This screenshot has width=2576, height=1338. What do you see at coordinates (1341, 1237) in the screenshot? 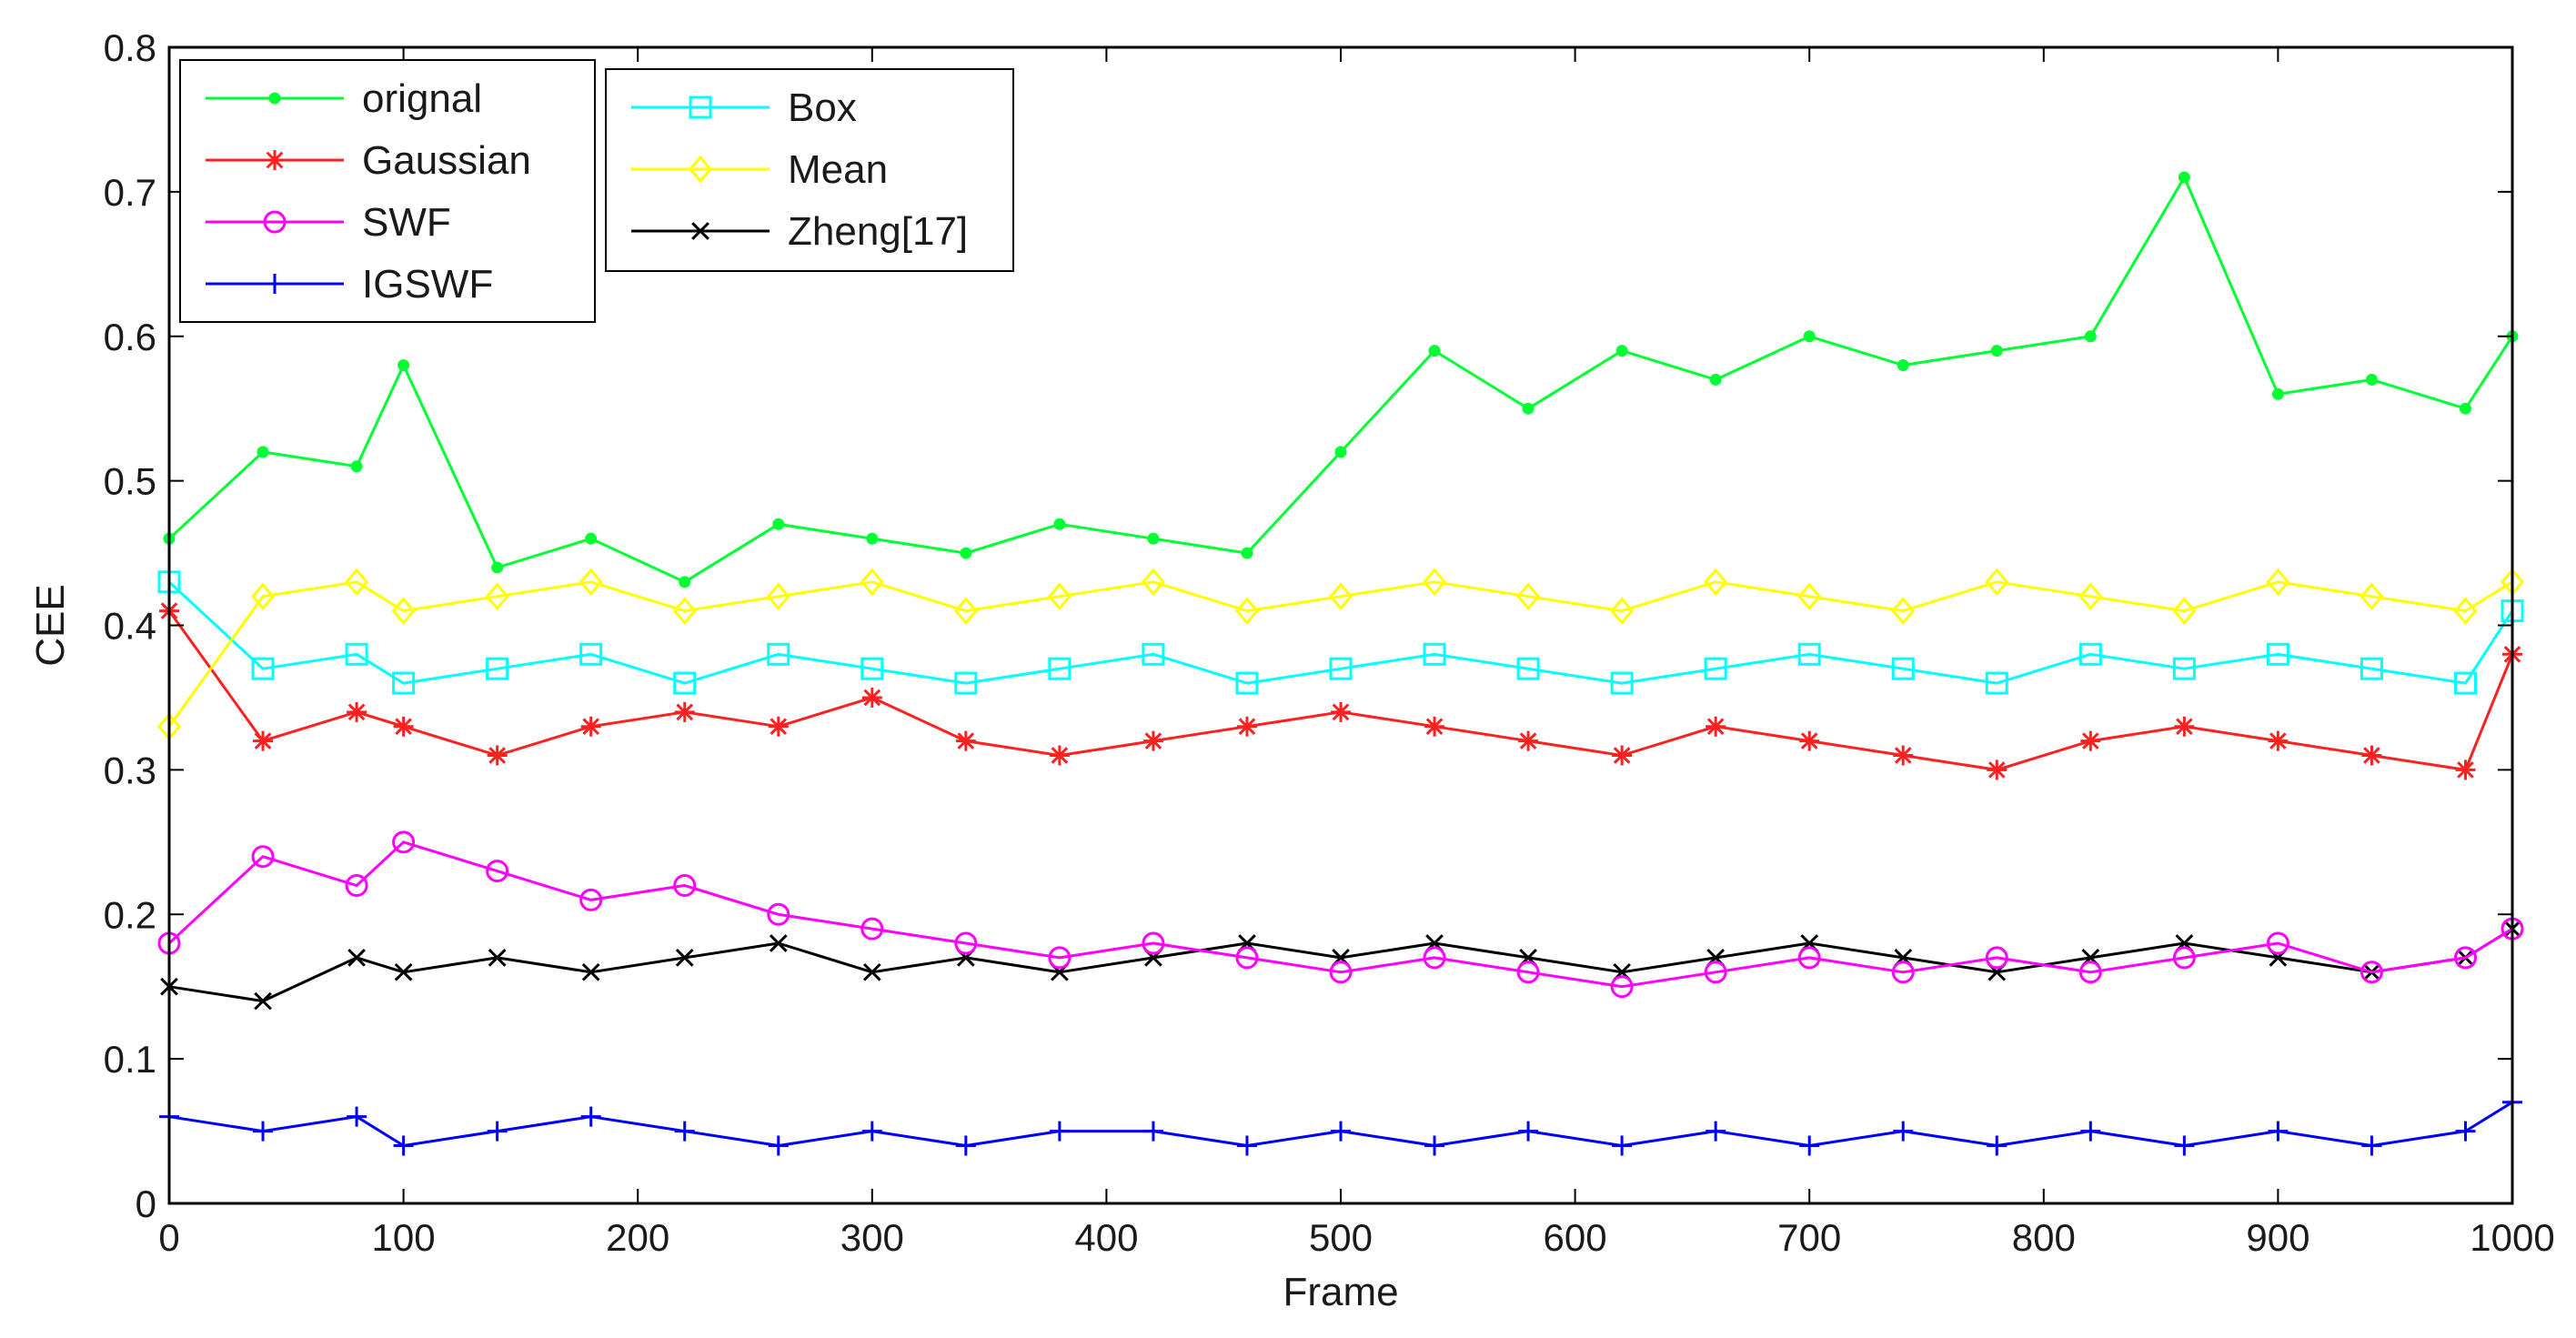
I see `x-tick-label: 500` at bounding box center [1341, 1237].